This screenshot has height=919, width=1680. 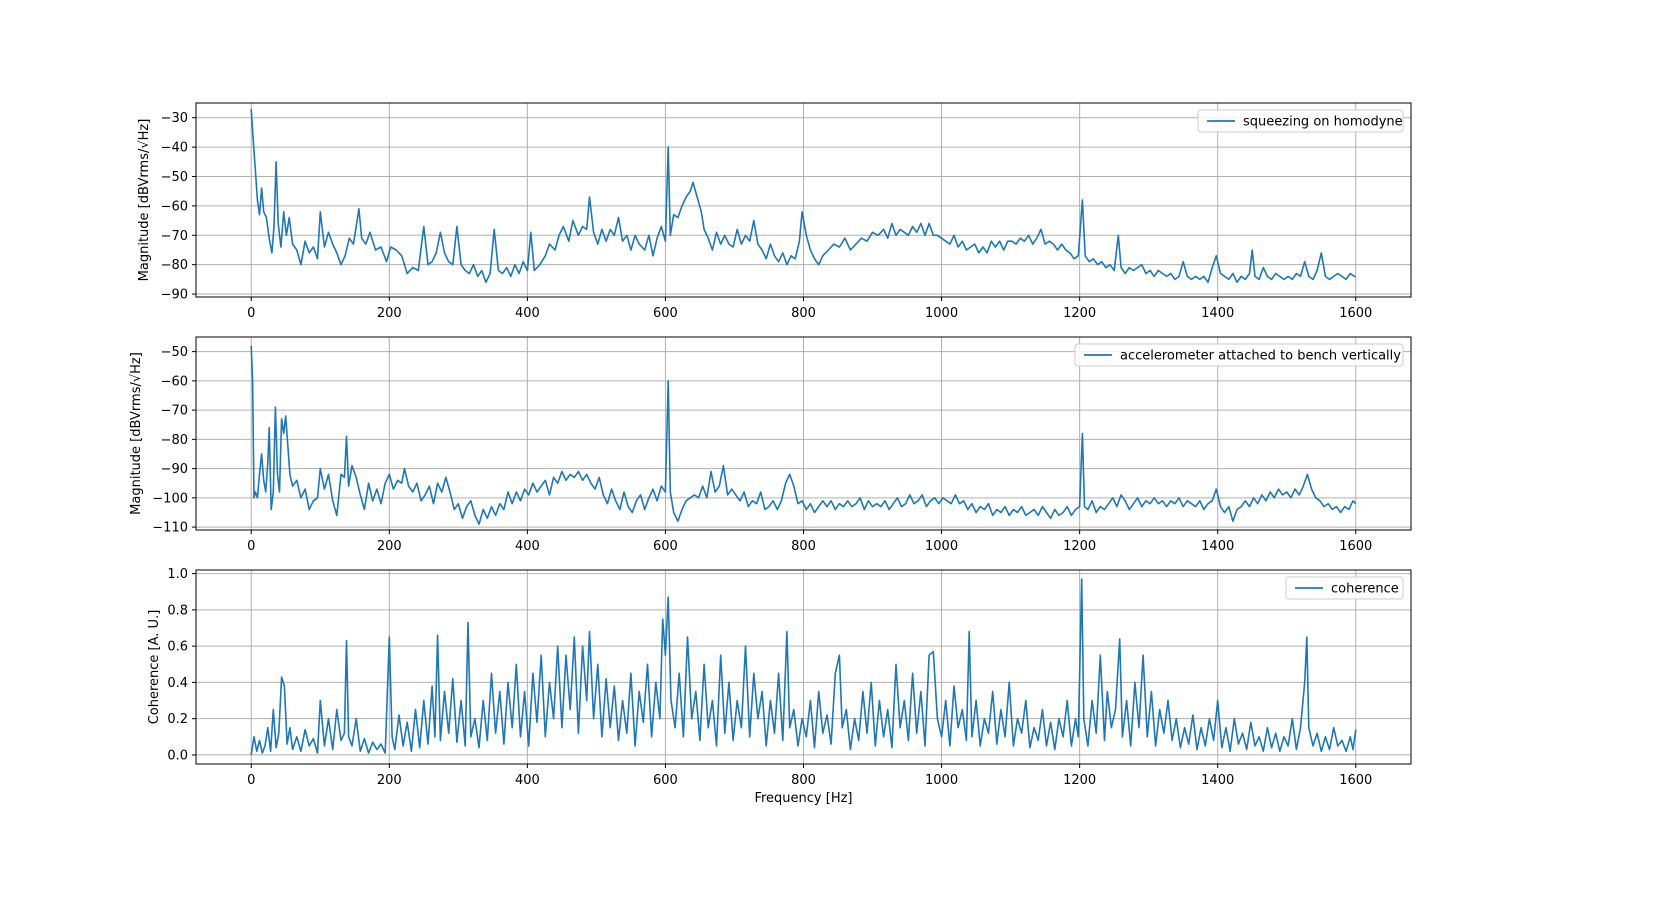 I want to click on y-ticks: −90 −80 −70 −60 −50 −40 −30, so click(x=178, y=207).